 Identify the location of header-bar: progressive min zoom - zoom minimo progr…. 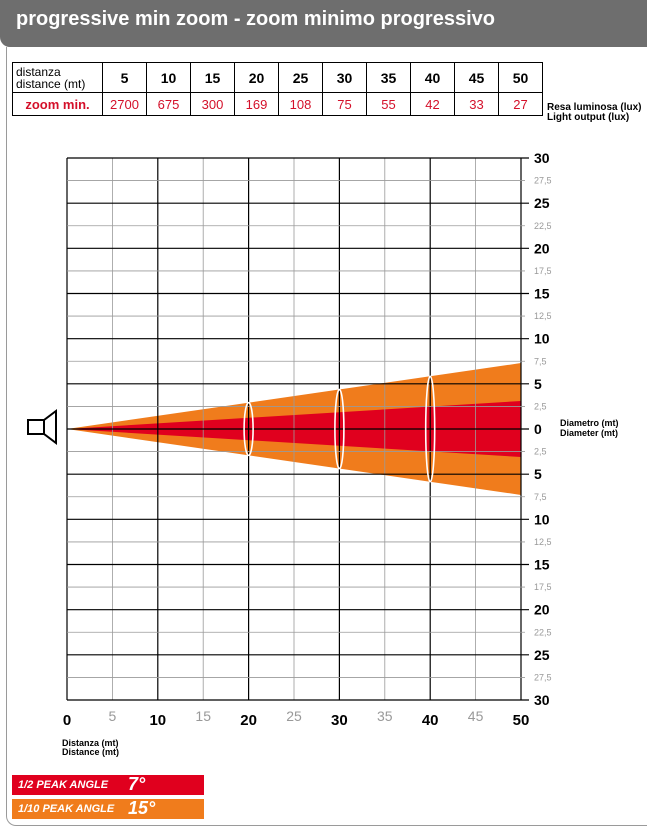
(323, 23).